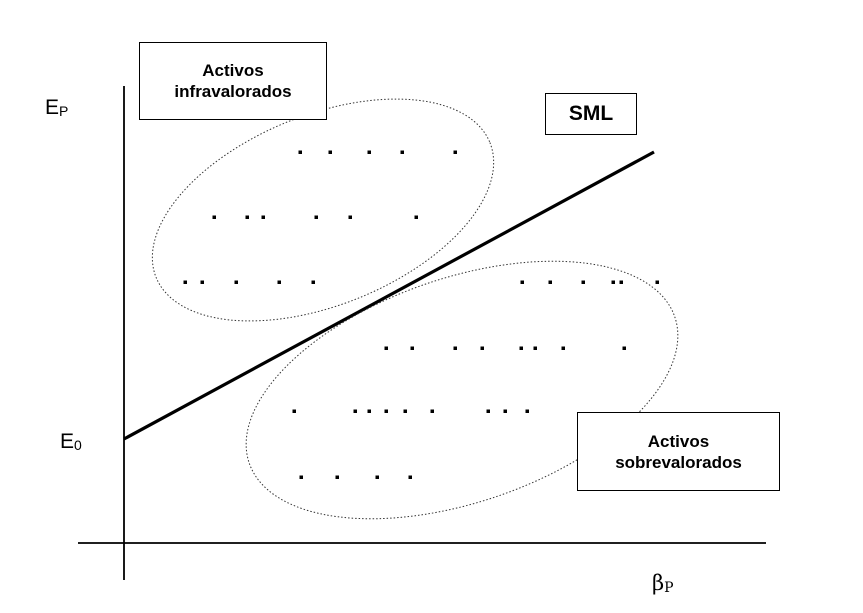  Describe the element at coordinates (52, 107) in the screenshot. I see `y-axis-label-main: E` at that location.